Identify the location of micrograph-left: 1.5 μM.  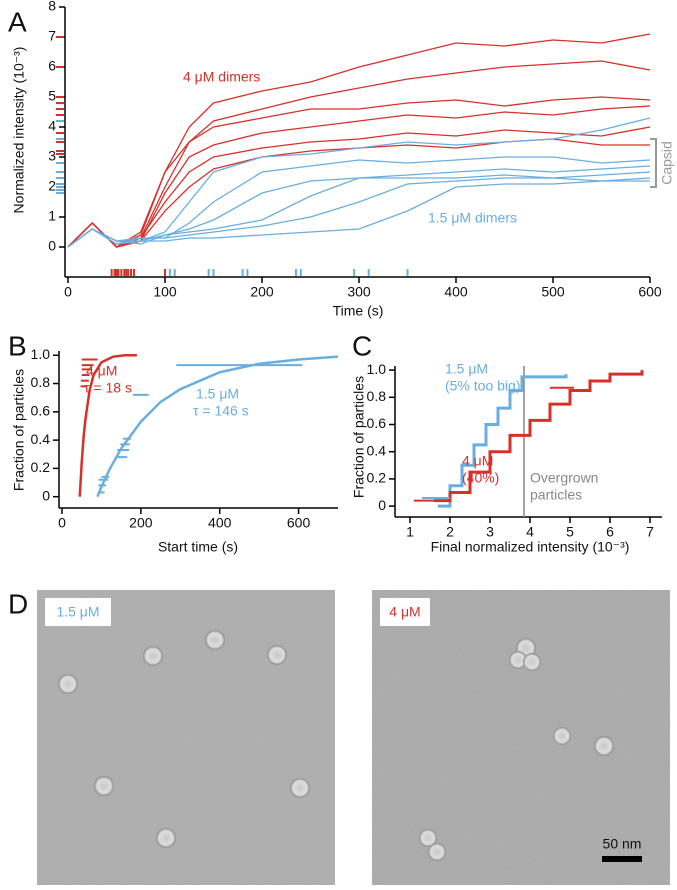
(186, 737).